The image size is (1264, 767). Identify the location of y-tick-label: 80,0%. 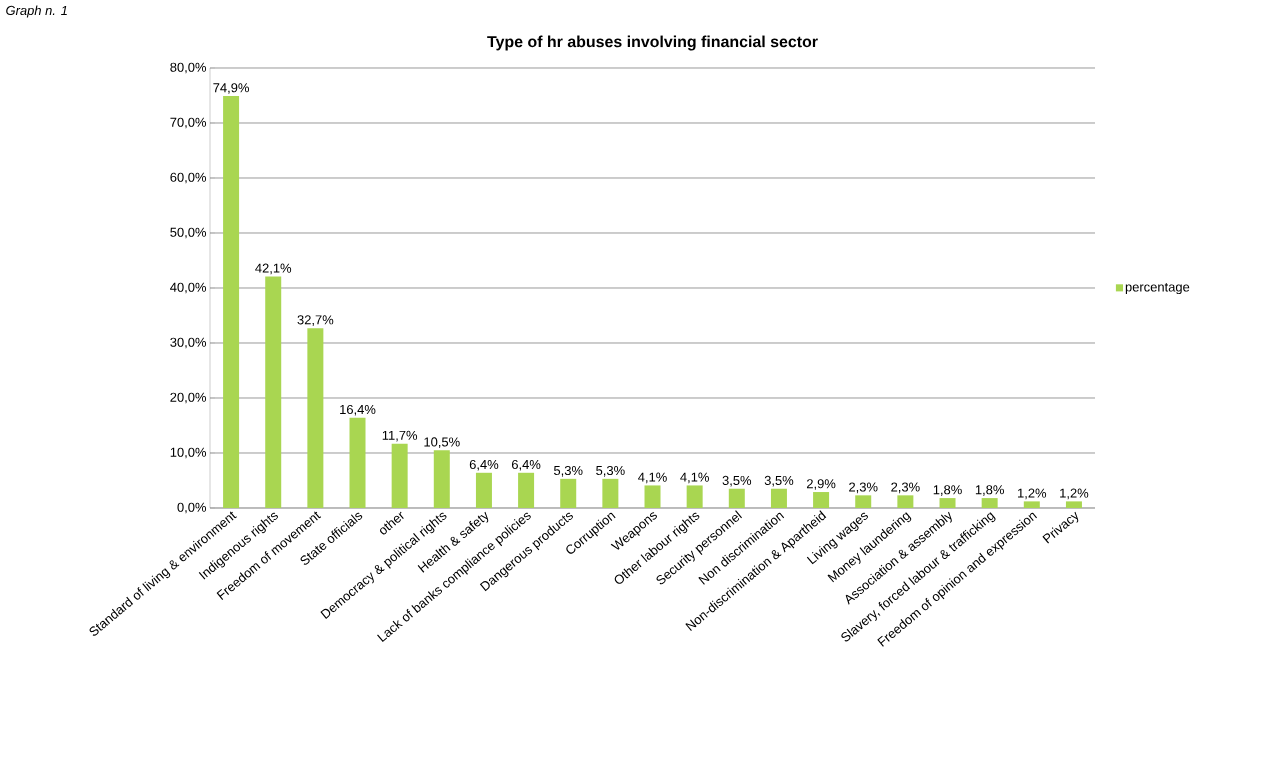
(188, 68).